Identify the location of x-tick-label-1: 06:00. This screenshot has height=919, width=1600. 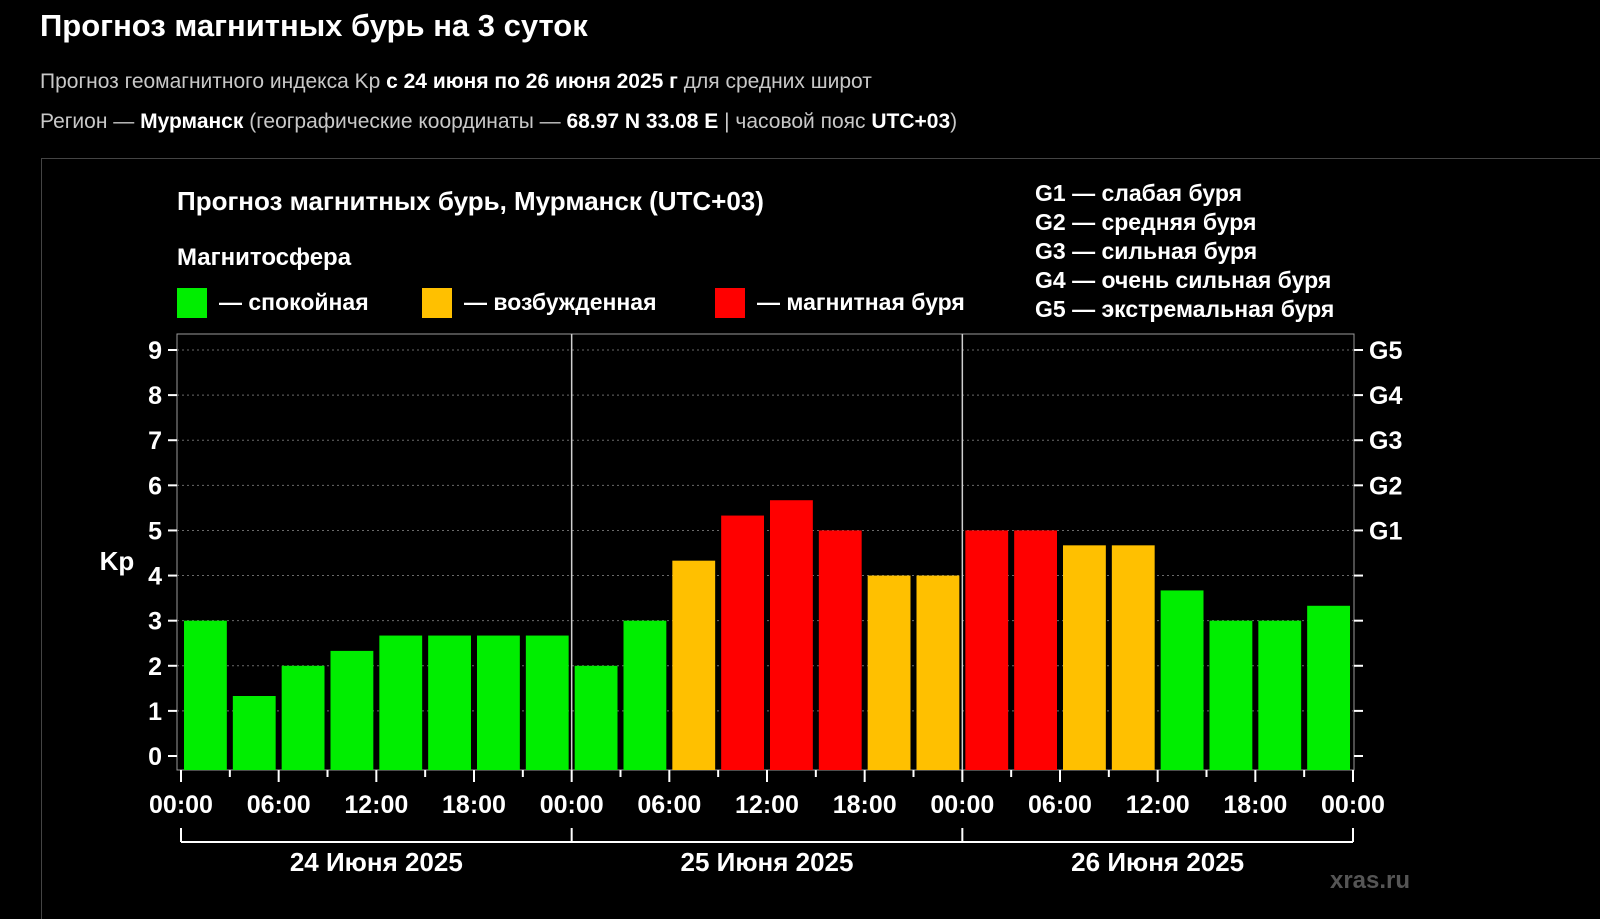
(279, 805).